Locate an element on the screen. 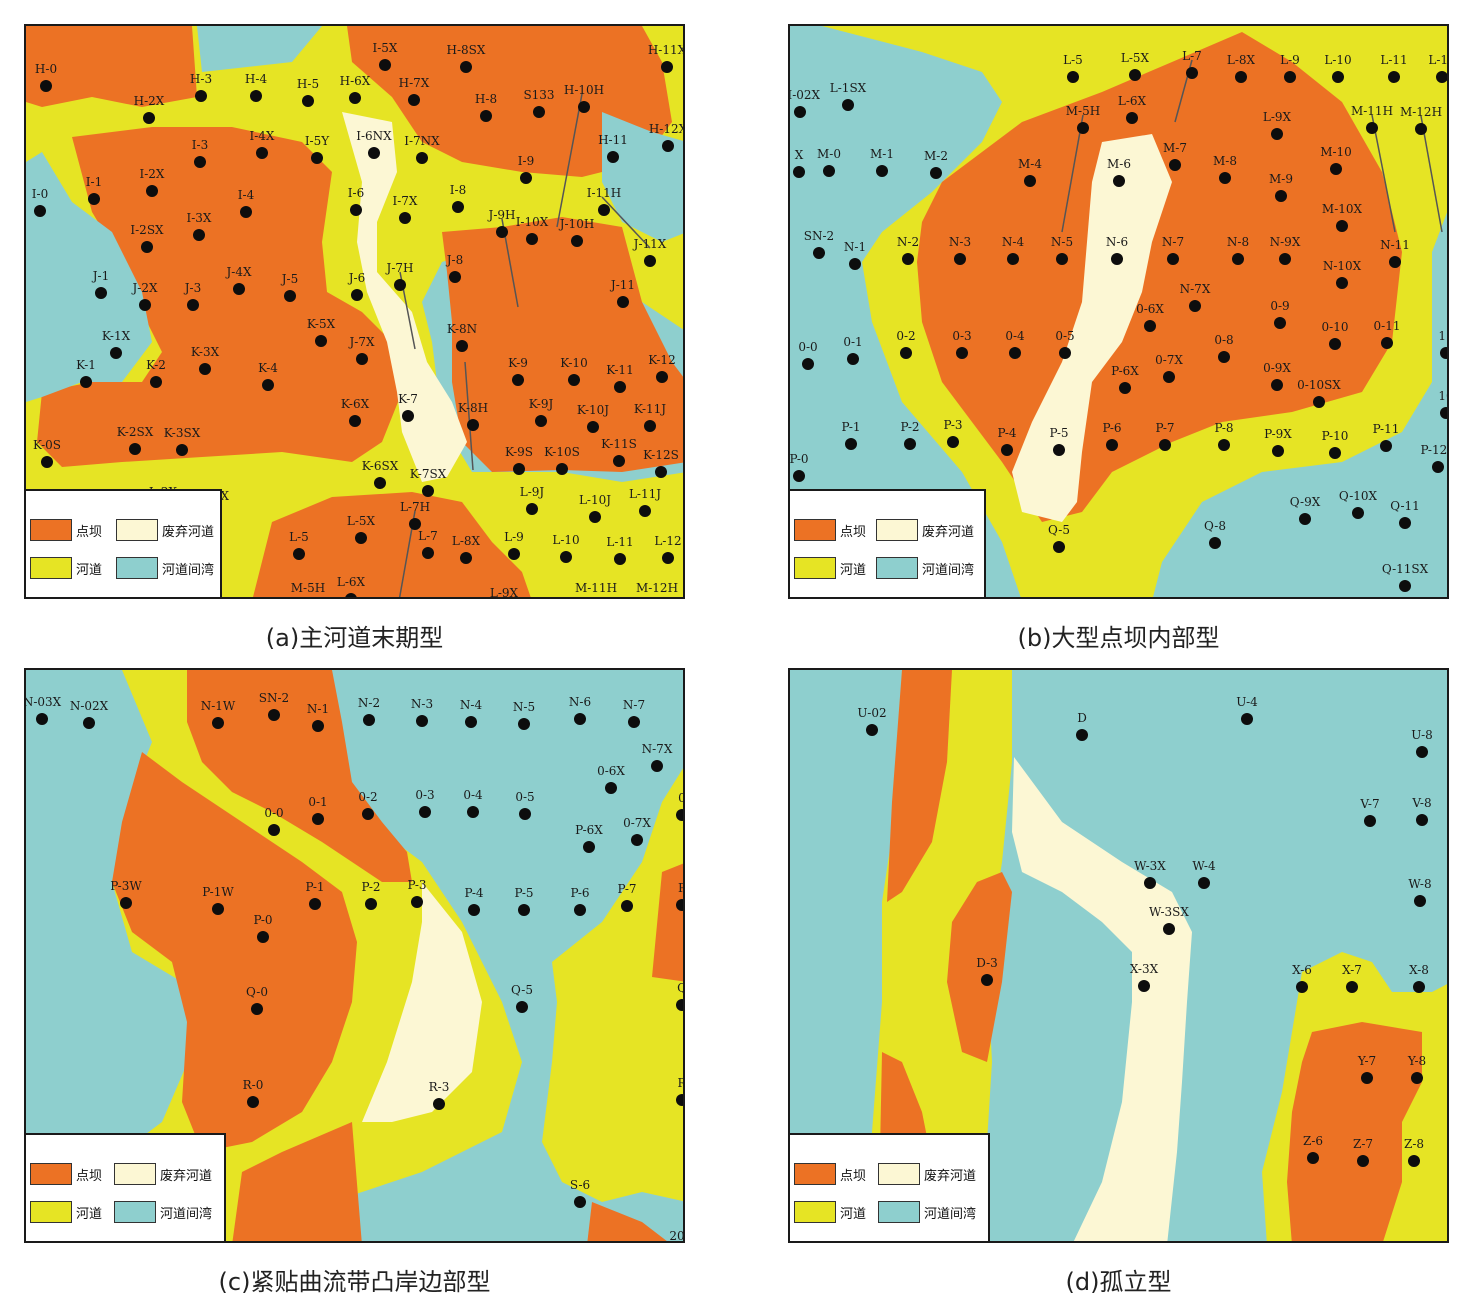  well-label: N-4 is located at coordinates (471, 705).